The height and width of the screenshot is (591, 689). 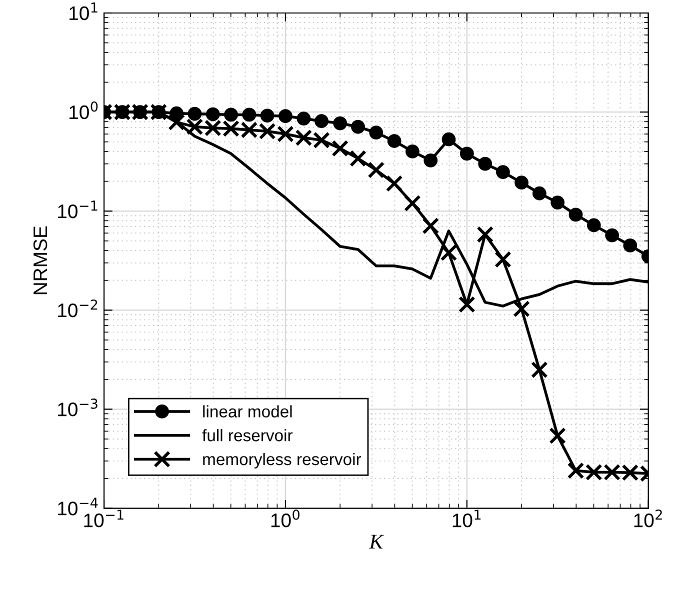 What do you see at coordinates (78, 309) in the screenshot?
I see `y-tick-label: 10$^{−2}$` at bounding box center [78, 309].